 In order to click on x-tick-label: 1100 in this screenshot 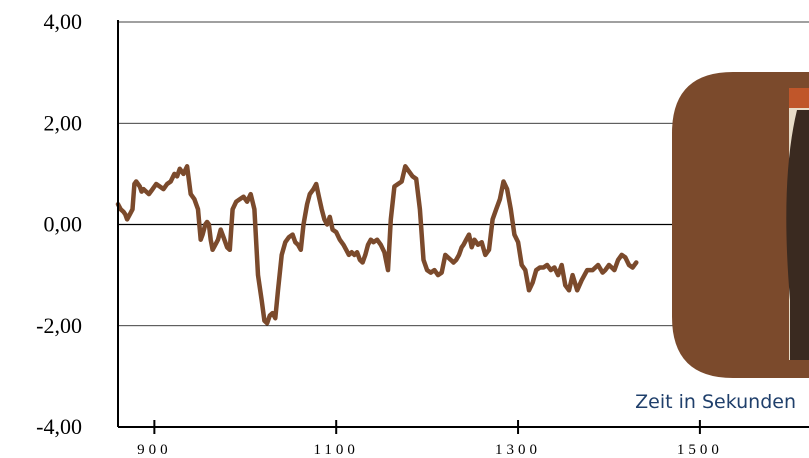, I will do `click(335, 450)`.